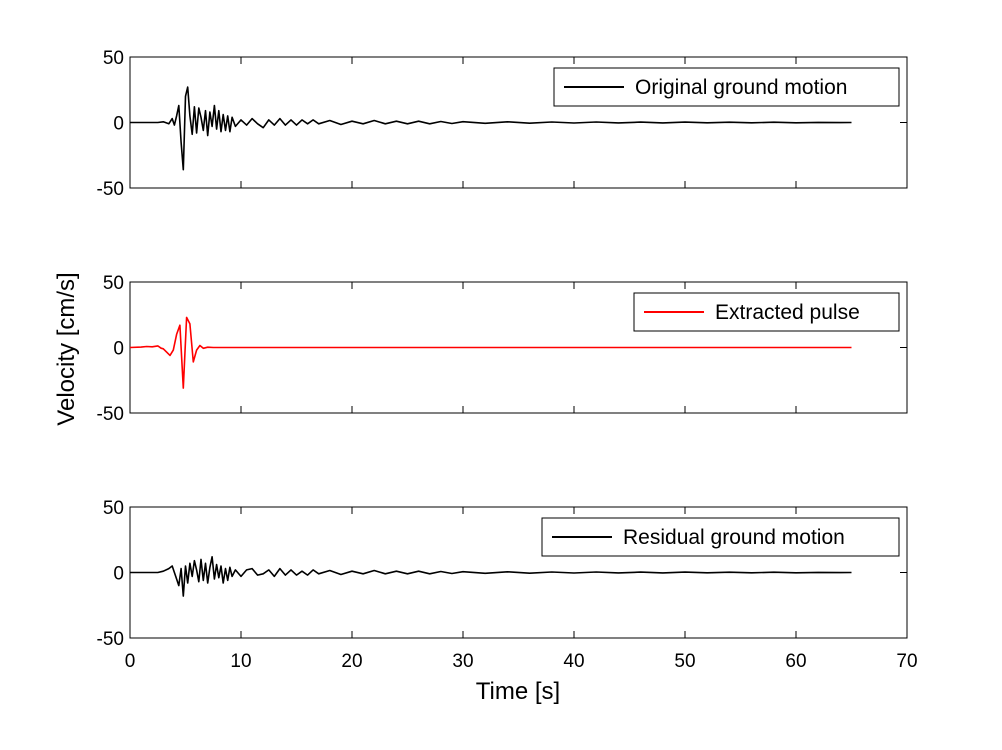  What do you see at coordinates (351, 661) in the screenshot?
I see `x-tick-label: 20` at bounding box center [351, 661].